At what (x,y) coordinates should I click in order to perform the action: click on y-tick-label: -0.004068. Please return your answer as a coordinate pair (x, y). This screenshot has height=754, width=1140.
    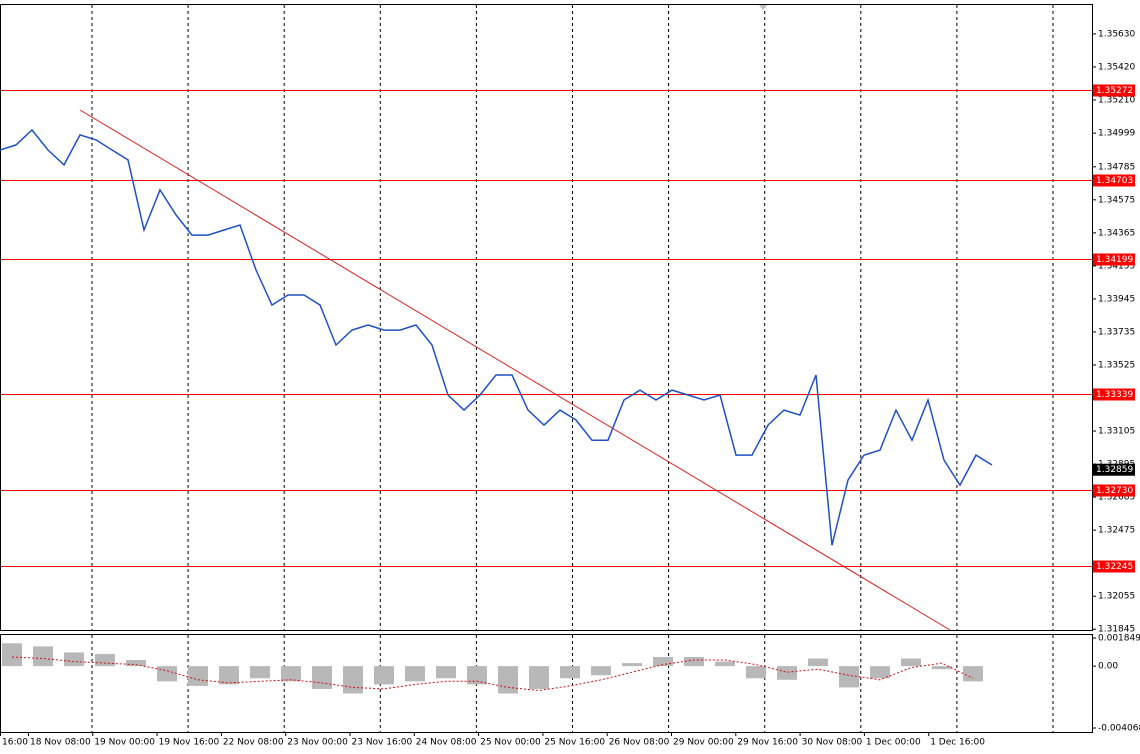
    Looking at the image, I should click on (1119, 729).